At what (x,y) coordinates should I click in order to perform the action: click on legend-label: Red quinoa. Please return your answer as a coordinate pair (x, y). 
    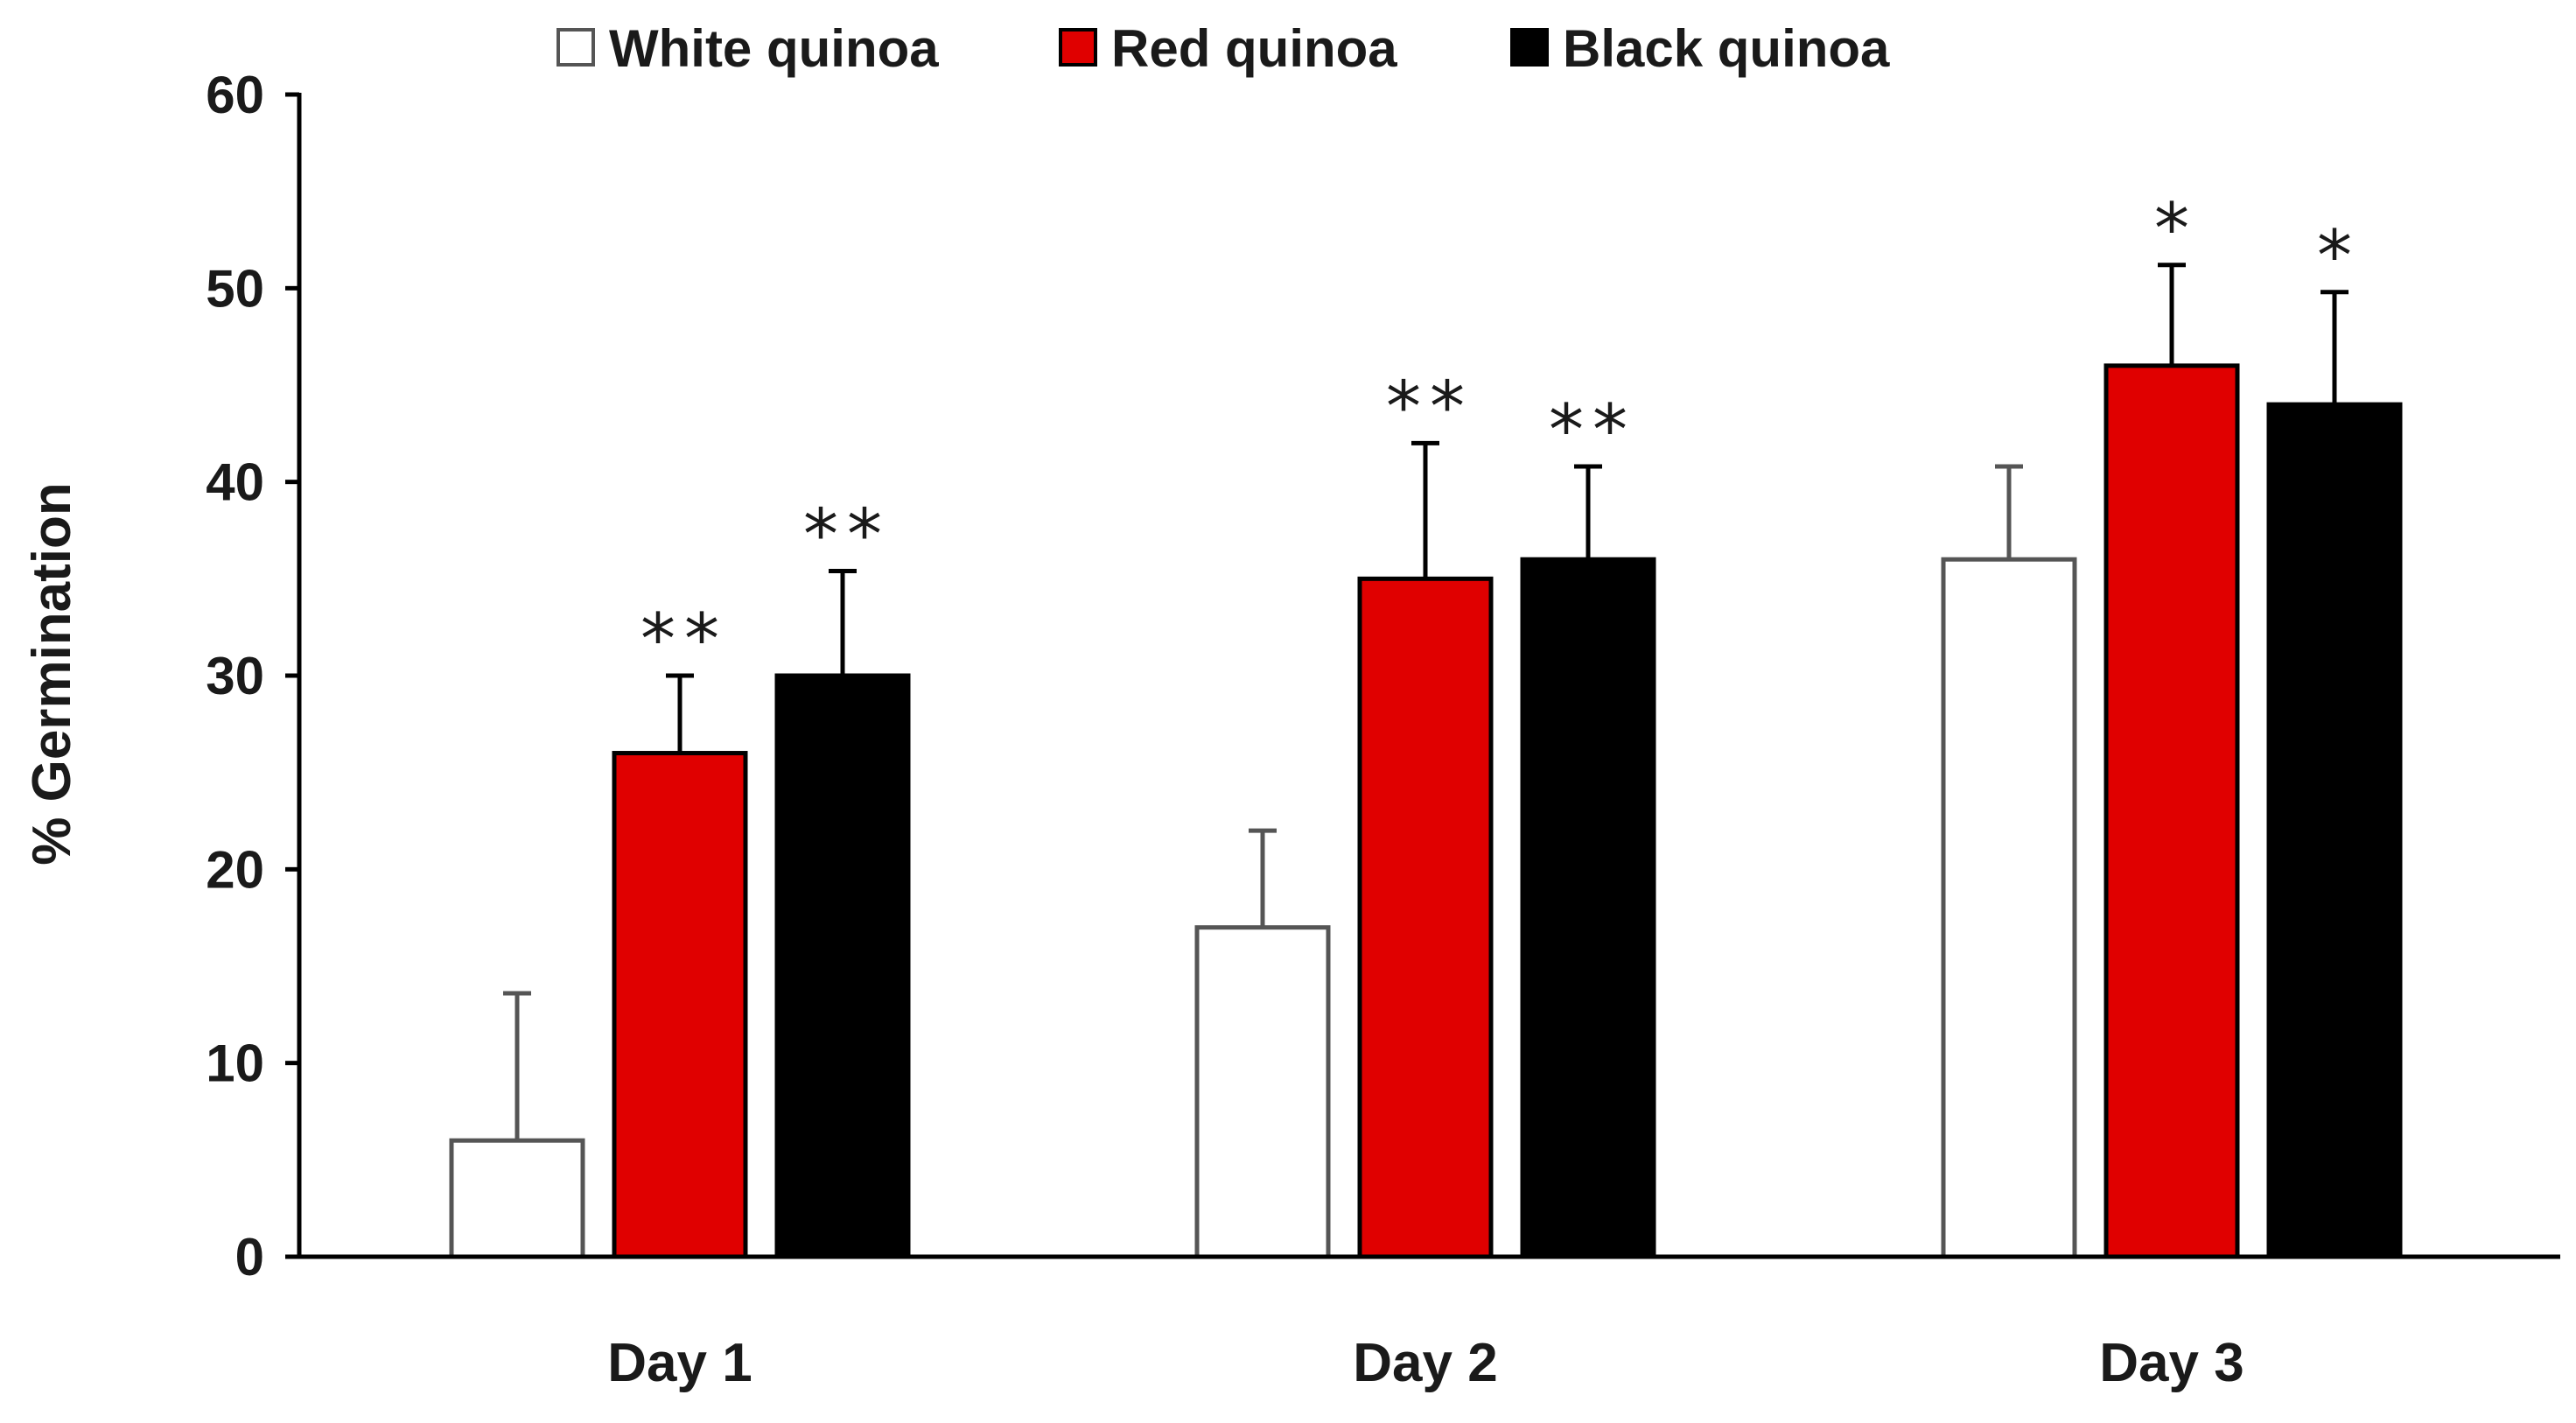
    Looking at the image, I should click on (1254, 48).